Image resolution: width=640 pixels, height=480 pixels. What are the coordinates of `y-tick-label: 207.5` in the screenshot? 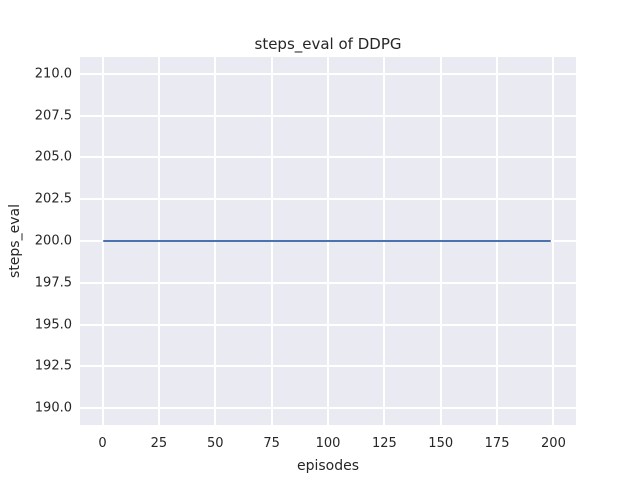 It's located at (53, 116).